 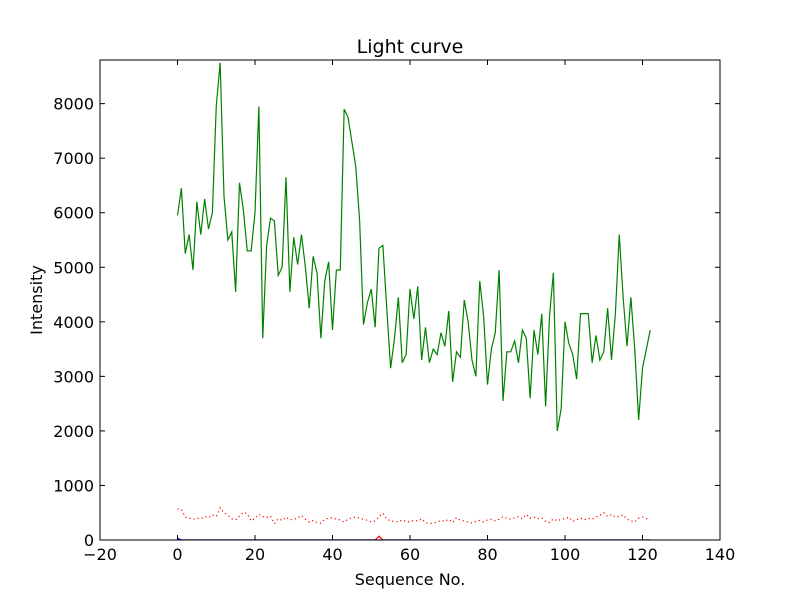 I want to click on y-tick-label: 8000, so click(x=73, y=104).